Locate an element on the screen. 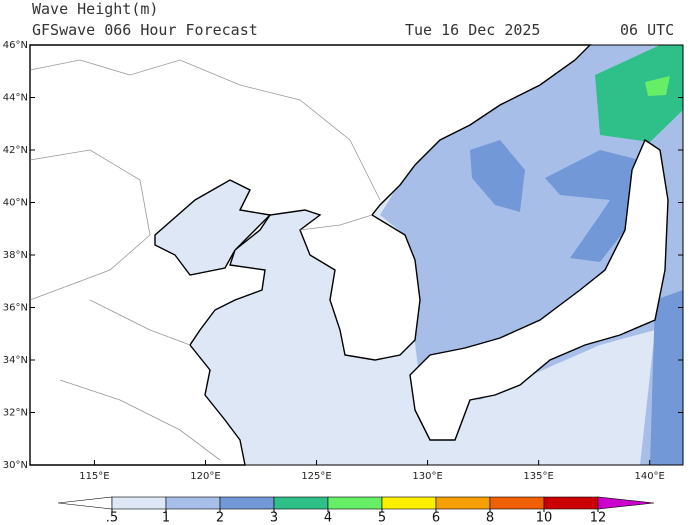 The image size is (700, 525). y-tick-label: 36°N is located at coordinates (15, 308).